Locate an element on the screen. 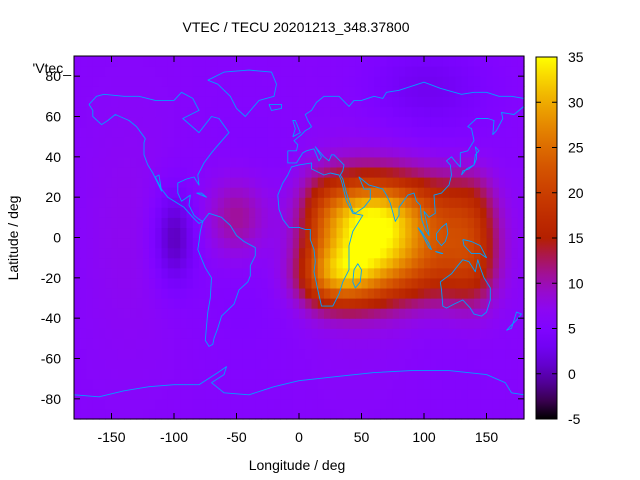 The image size is (640, 480). colorbar-tick-label: 30 is located at coordinates (576, 102).